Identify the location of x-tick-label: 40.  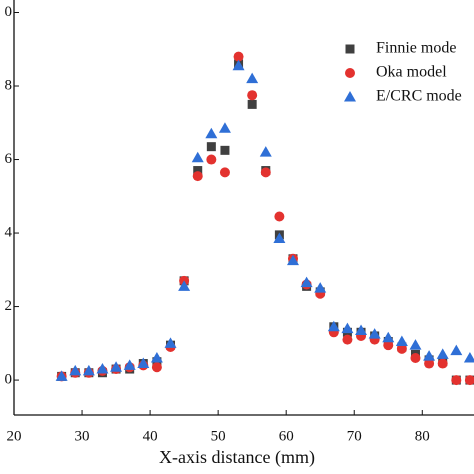
(150, 436).